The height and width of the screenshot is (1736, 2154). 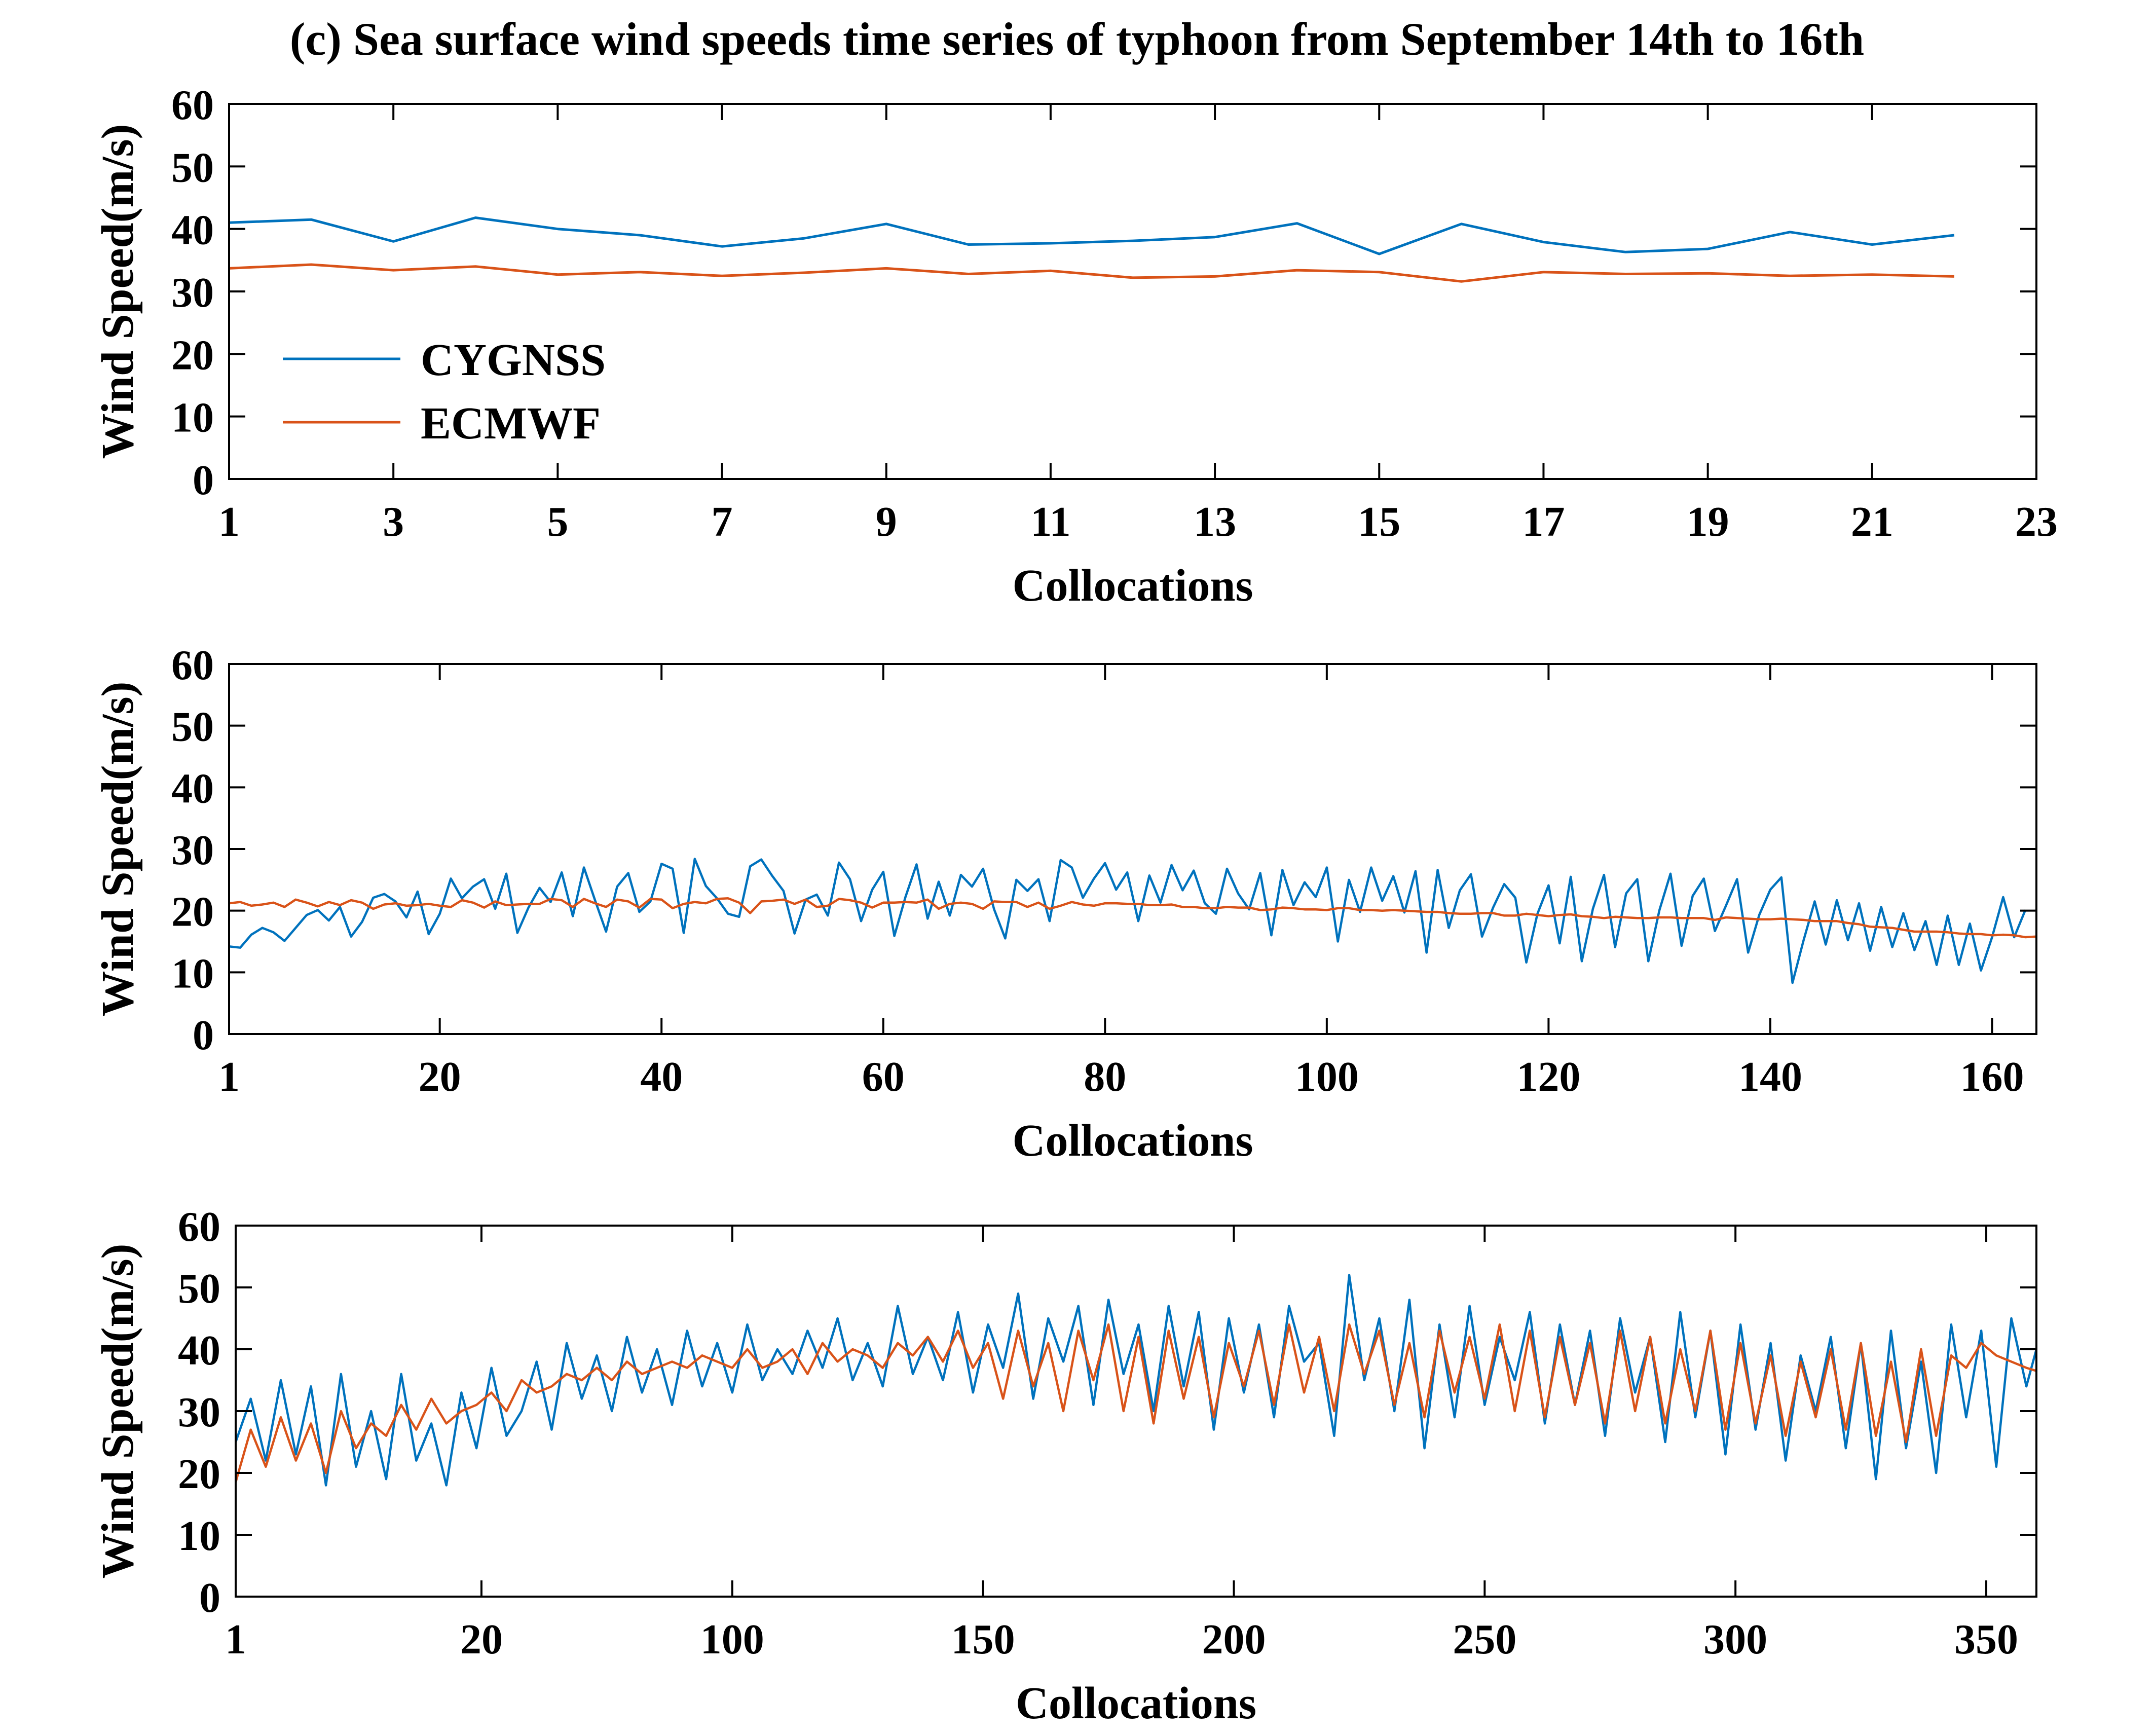 What do you see at coordinates (1548, 1076) in the screenshot?
I see `x-tick-label: 120` at bounding box center [1548, 1076].